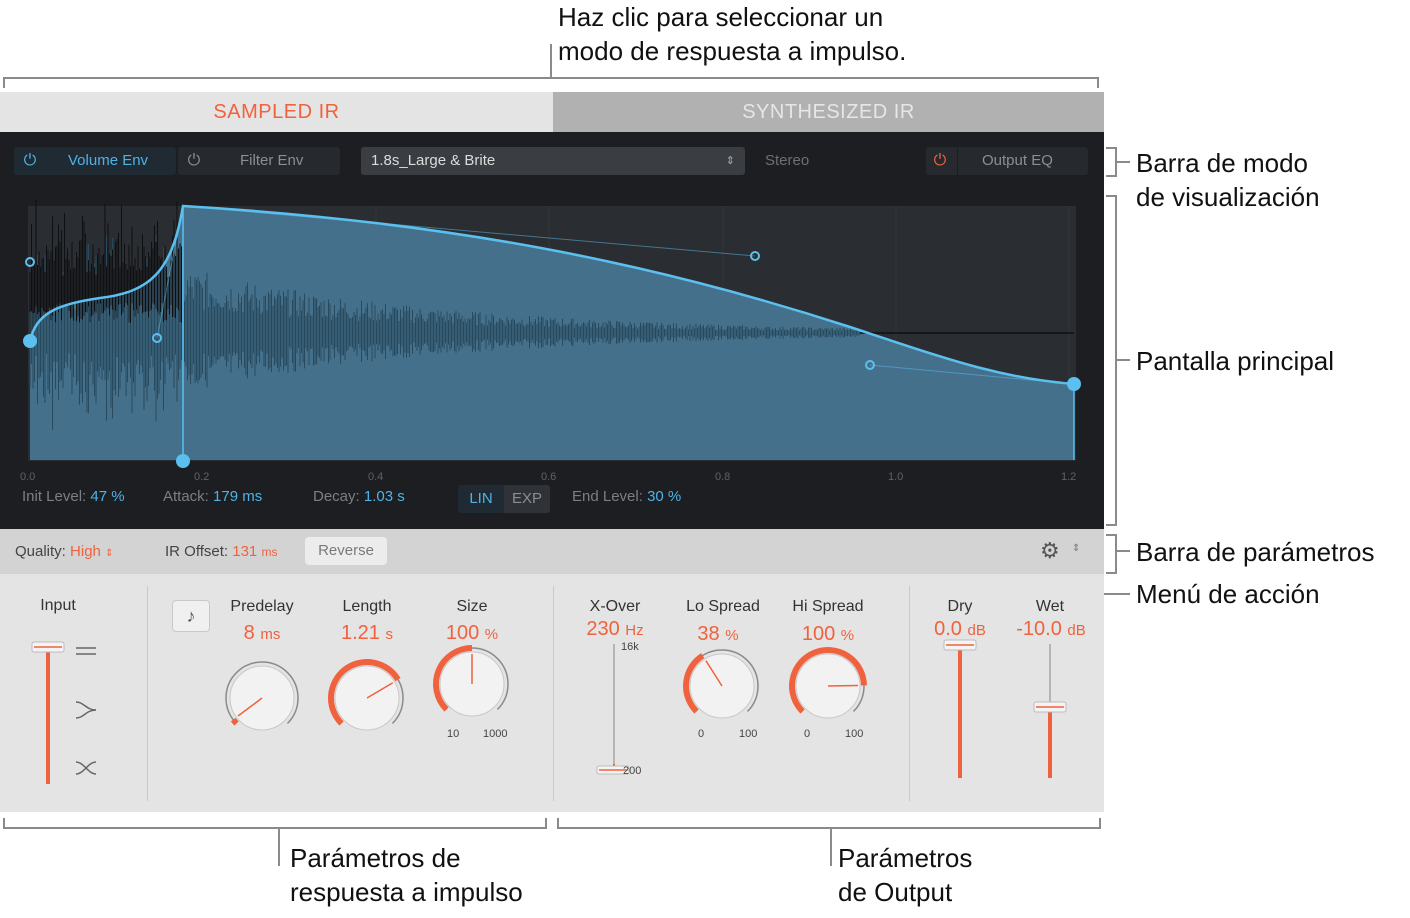 The image size is (1410, 918). I want to click on ir-offset-param: IR Offset: 131 ms, so click(221, 551).